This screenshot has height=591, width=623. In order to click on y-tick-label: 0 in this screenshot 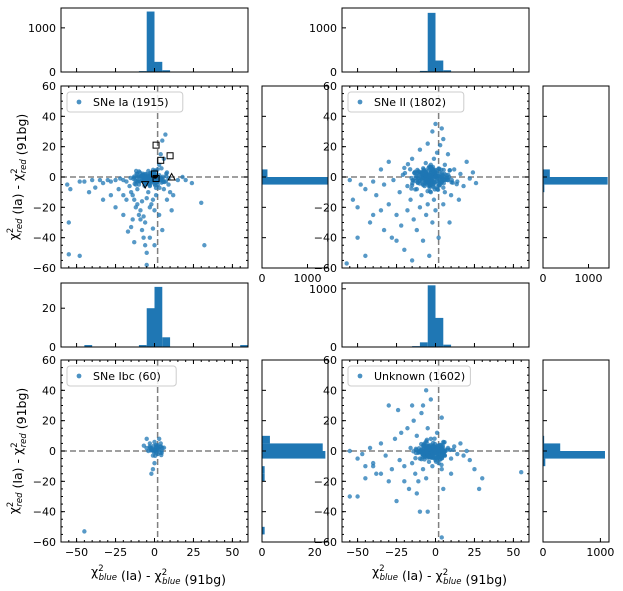, I will do `click(333, 177)`.